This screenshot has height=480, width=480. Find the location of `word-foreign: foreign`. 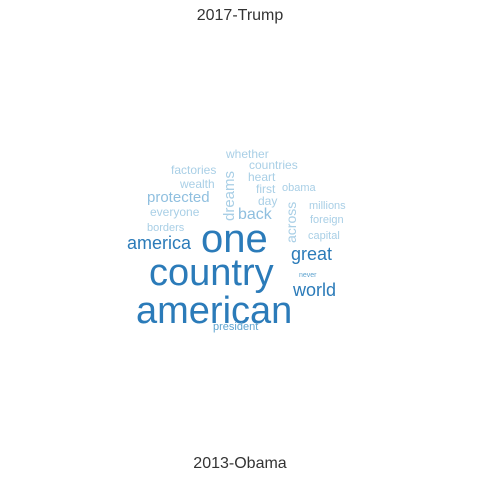

word-foreign: foreign is located at coordinates (327, 220).